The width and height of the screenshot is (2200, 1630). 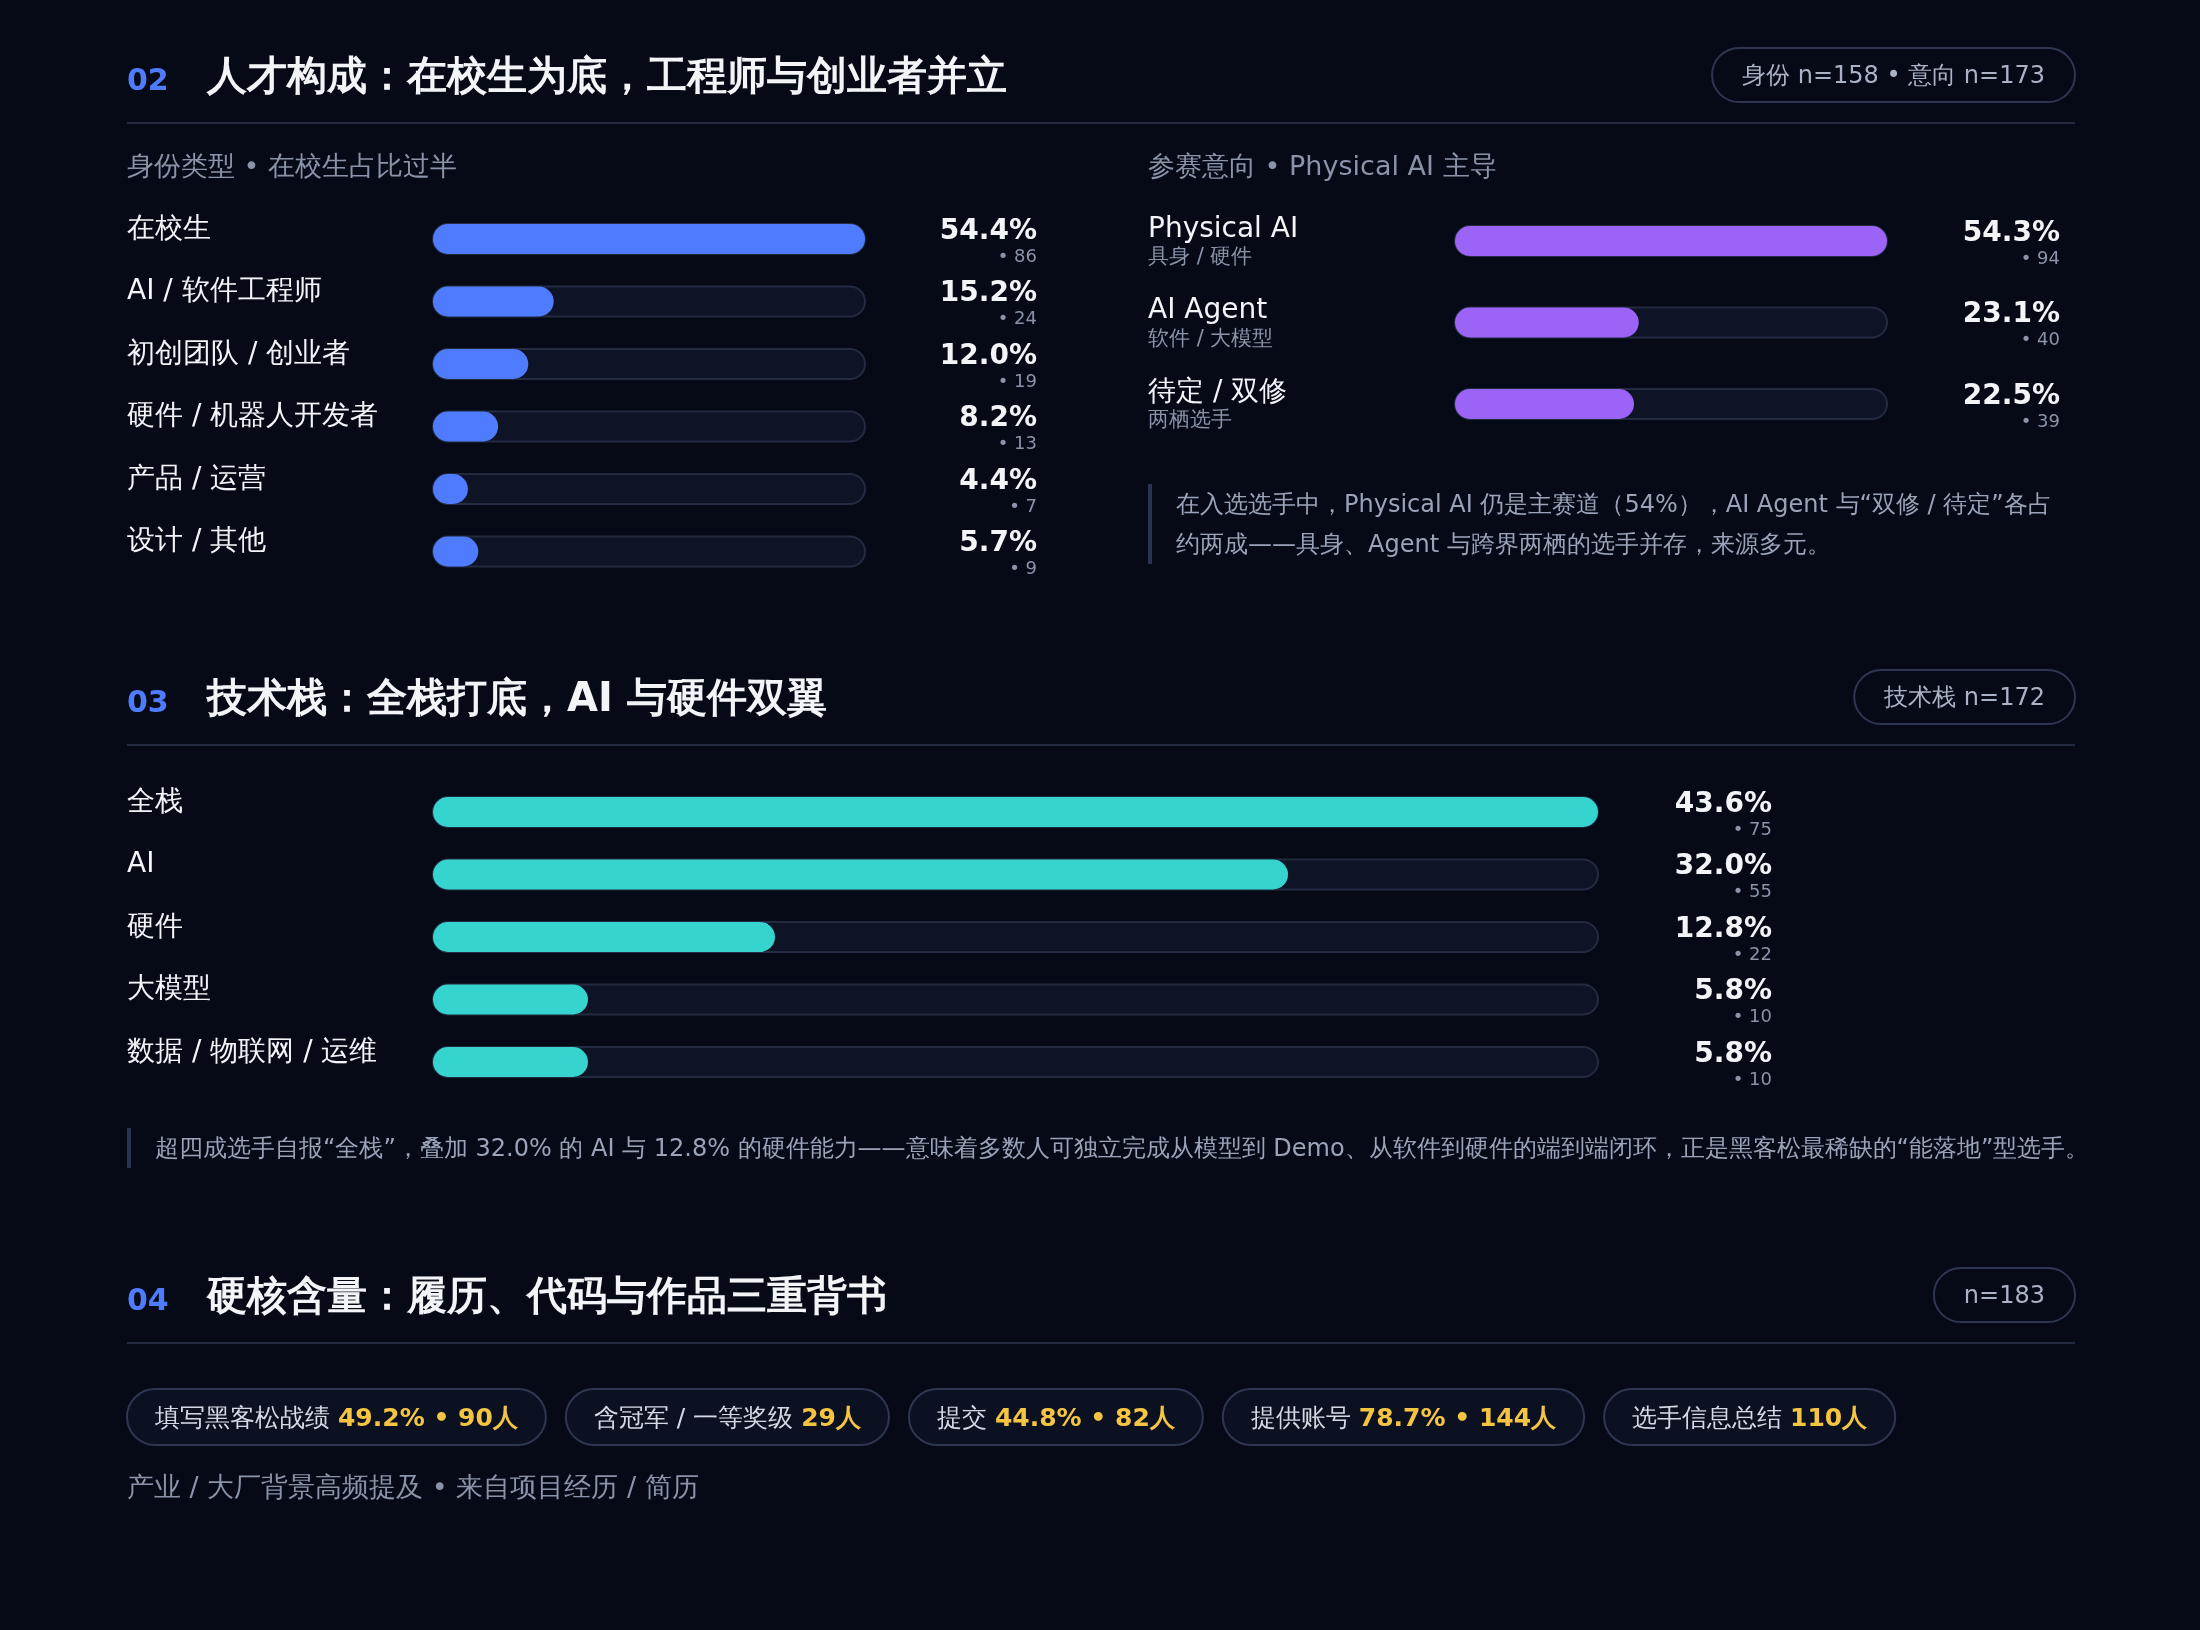 I want to click on text: 填写黑客松战绩 49.2% • 90人, so click(x=336, y=1417).